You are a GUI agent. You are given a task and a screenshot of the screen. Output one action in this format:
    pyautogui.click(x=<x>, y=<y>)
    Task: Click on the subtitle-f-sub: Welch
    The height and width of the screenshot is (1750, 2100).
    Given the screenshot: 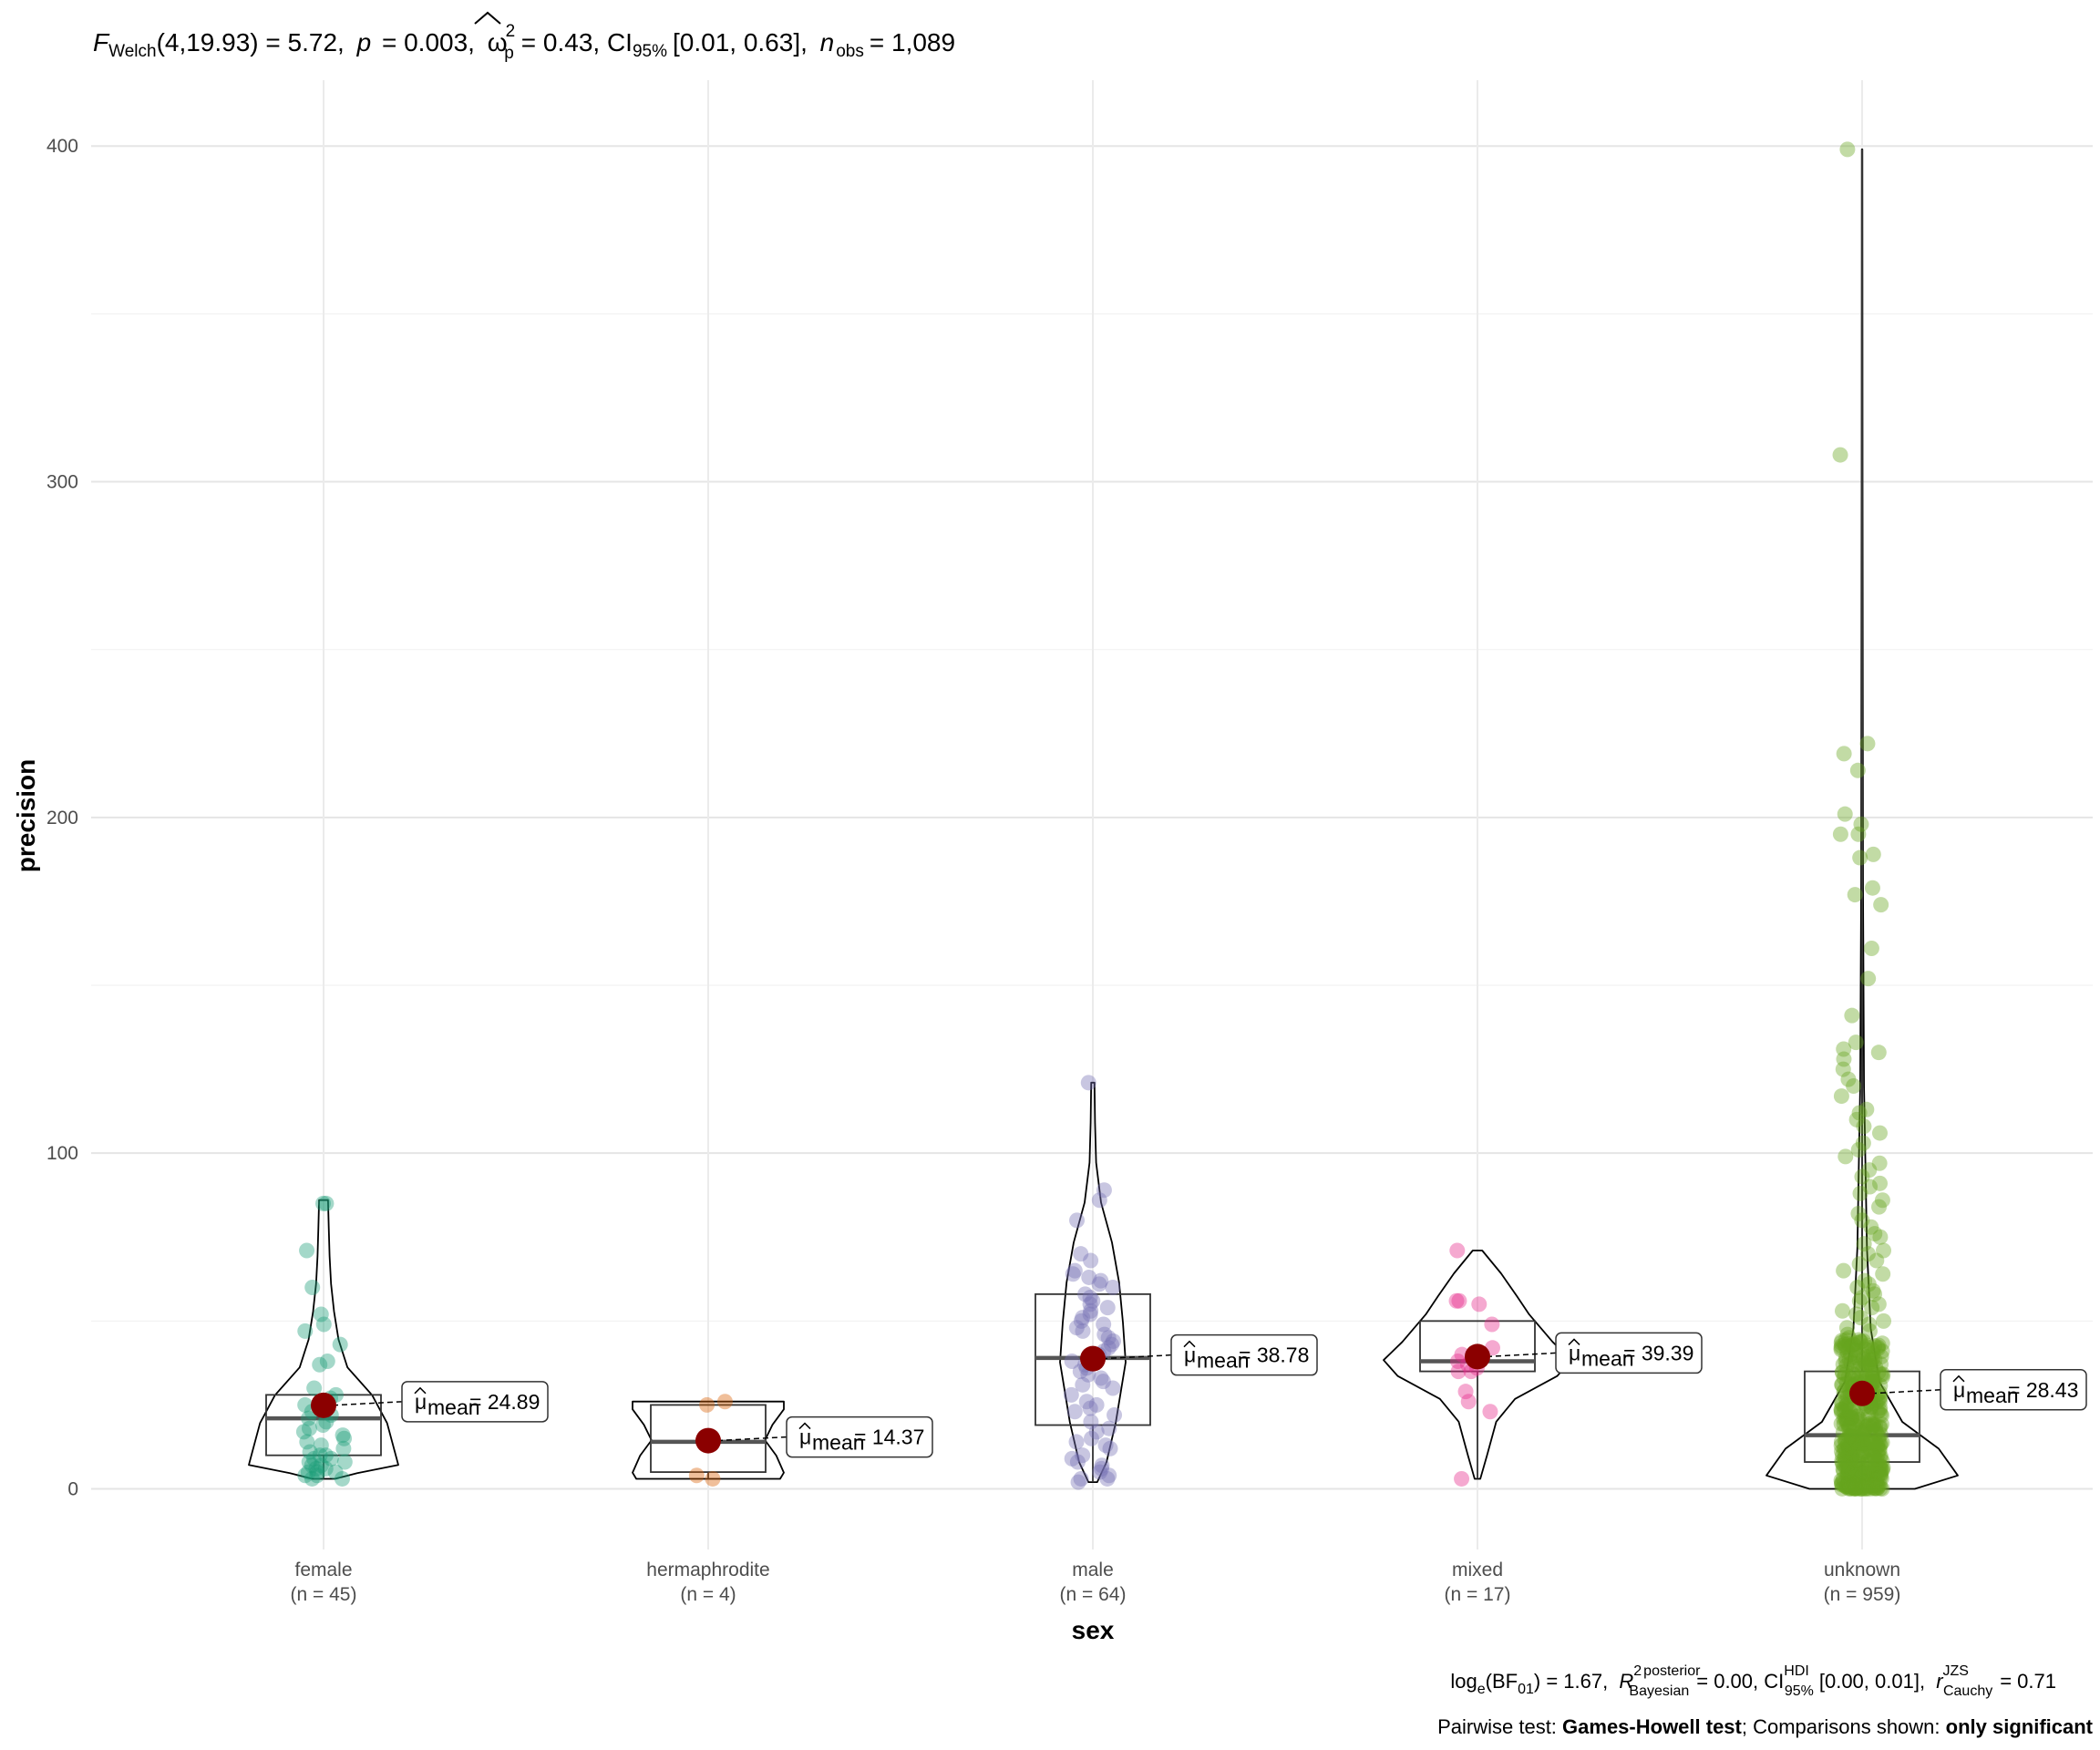 What is the action you would take?
    pyautogui.click(x=132, y=52)
    